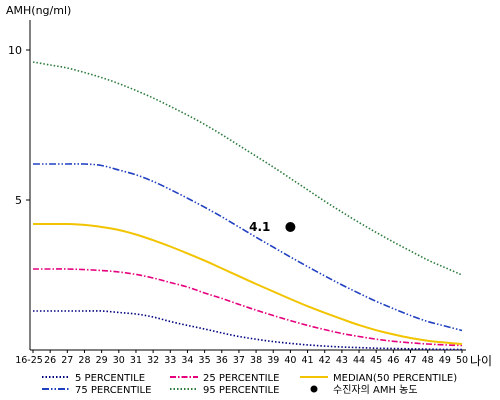  What do you see at coordinates (259, 227) in the screenshot?
I see `patient-amh-value-label: 4.1` at bounding box center [259, 227].